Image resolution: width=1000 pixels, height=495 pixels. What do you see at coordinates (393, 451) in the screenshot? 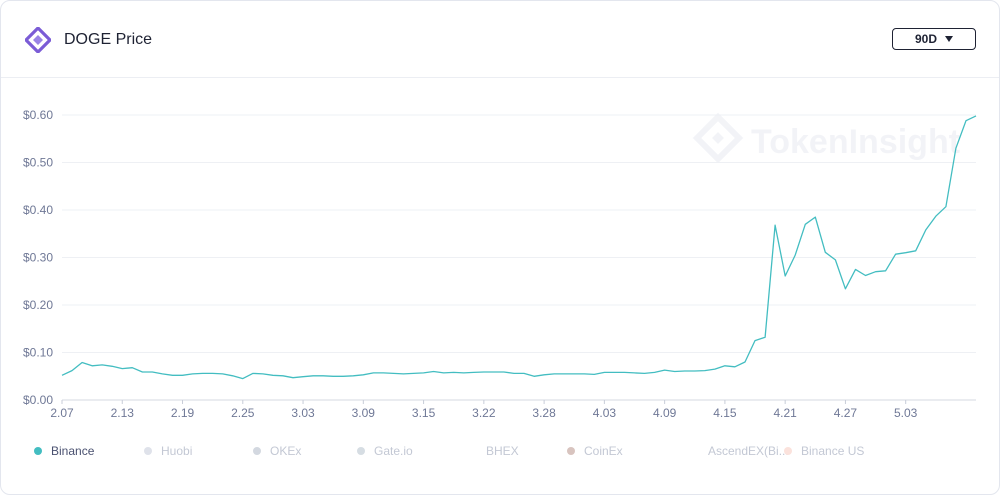
I see `legend-label: Gate.io` at bounding box center [393, 451].